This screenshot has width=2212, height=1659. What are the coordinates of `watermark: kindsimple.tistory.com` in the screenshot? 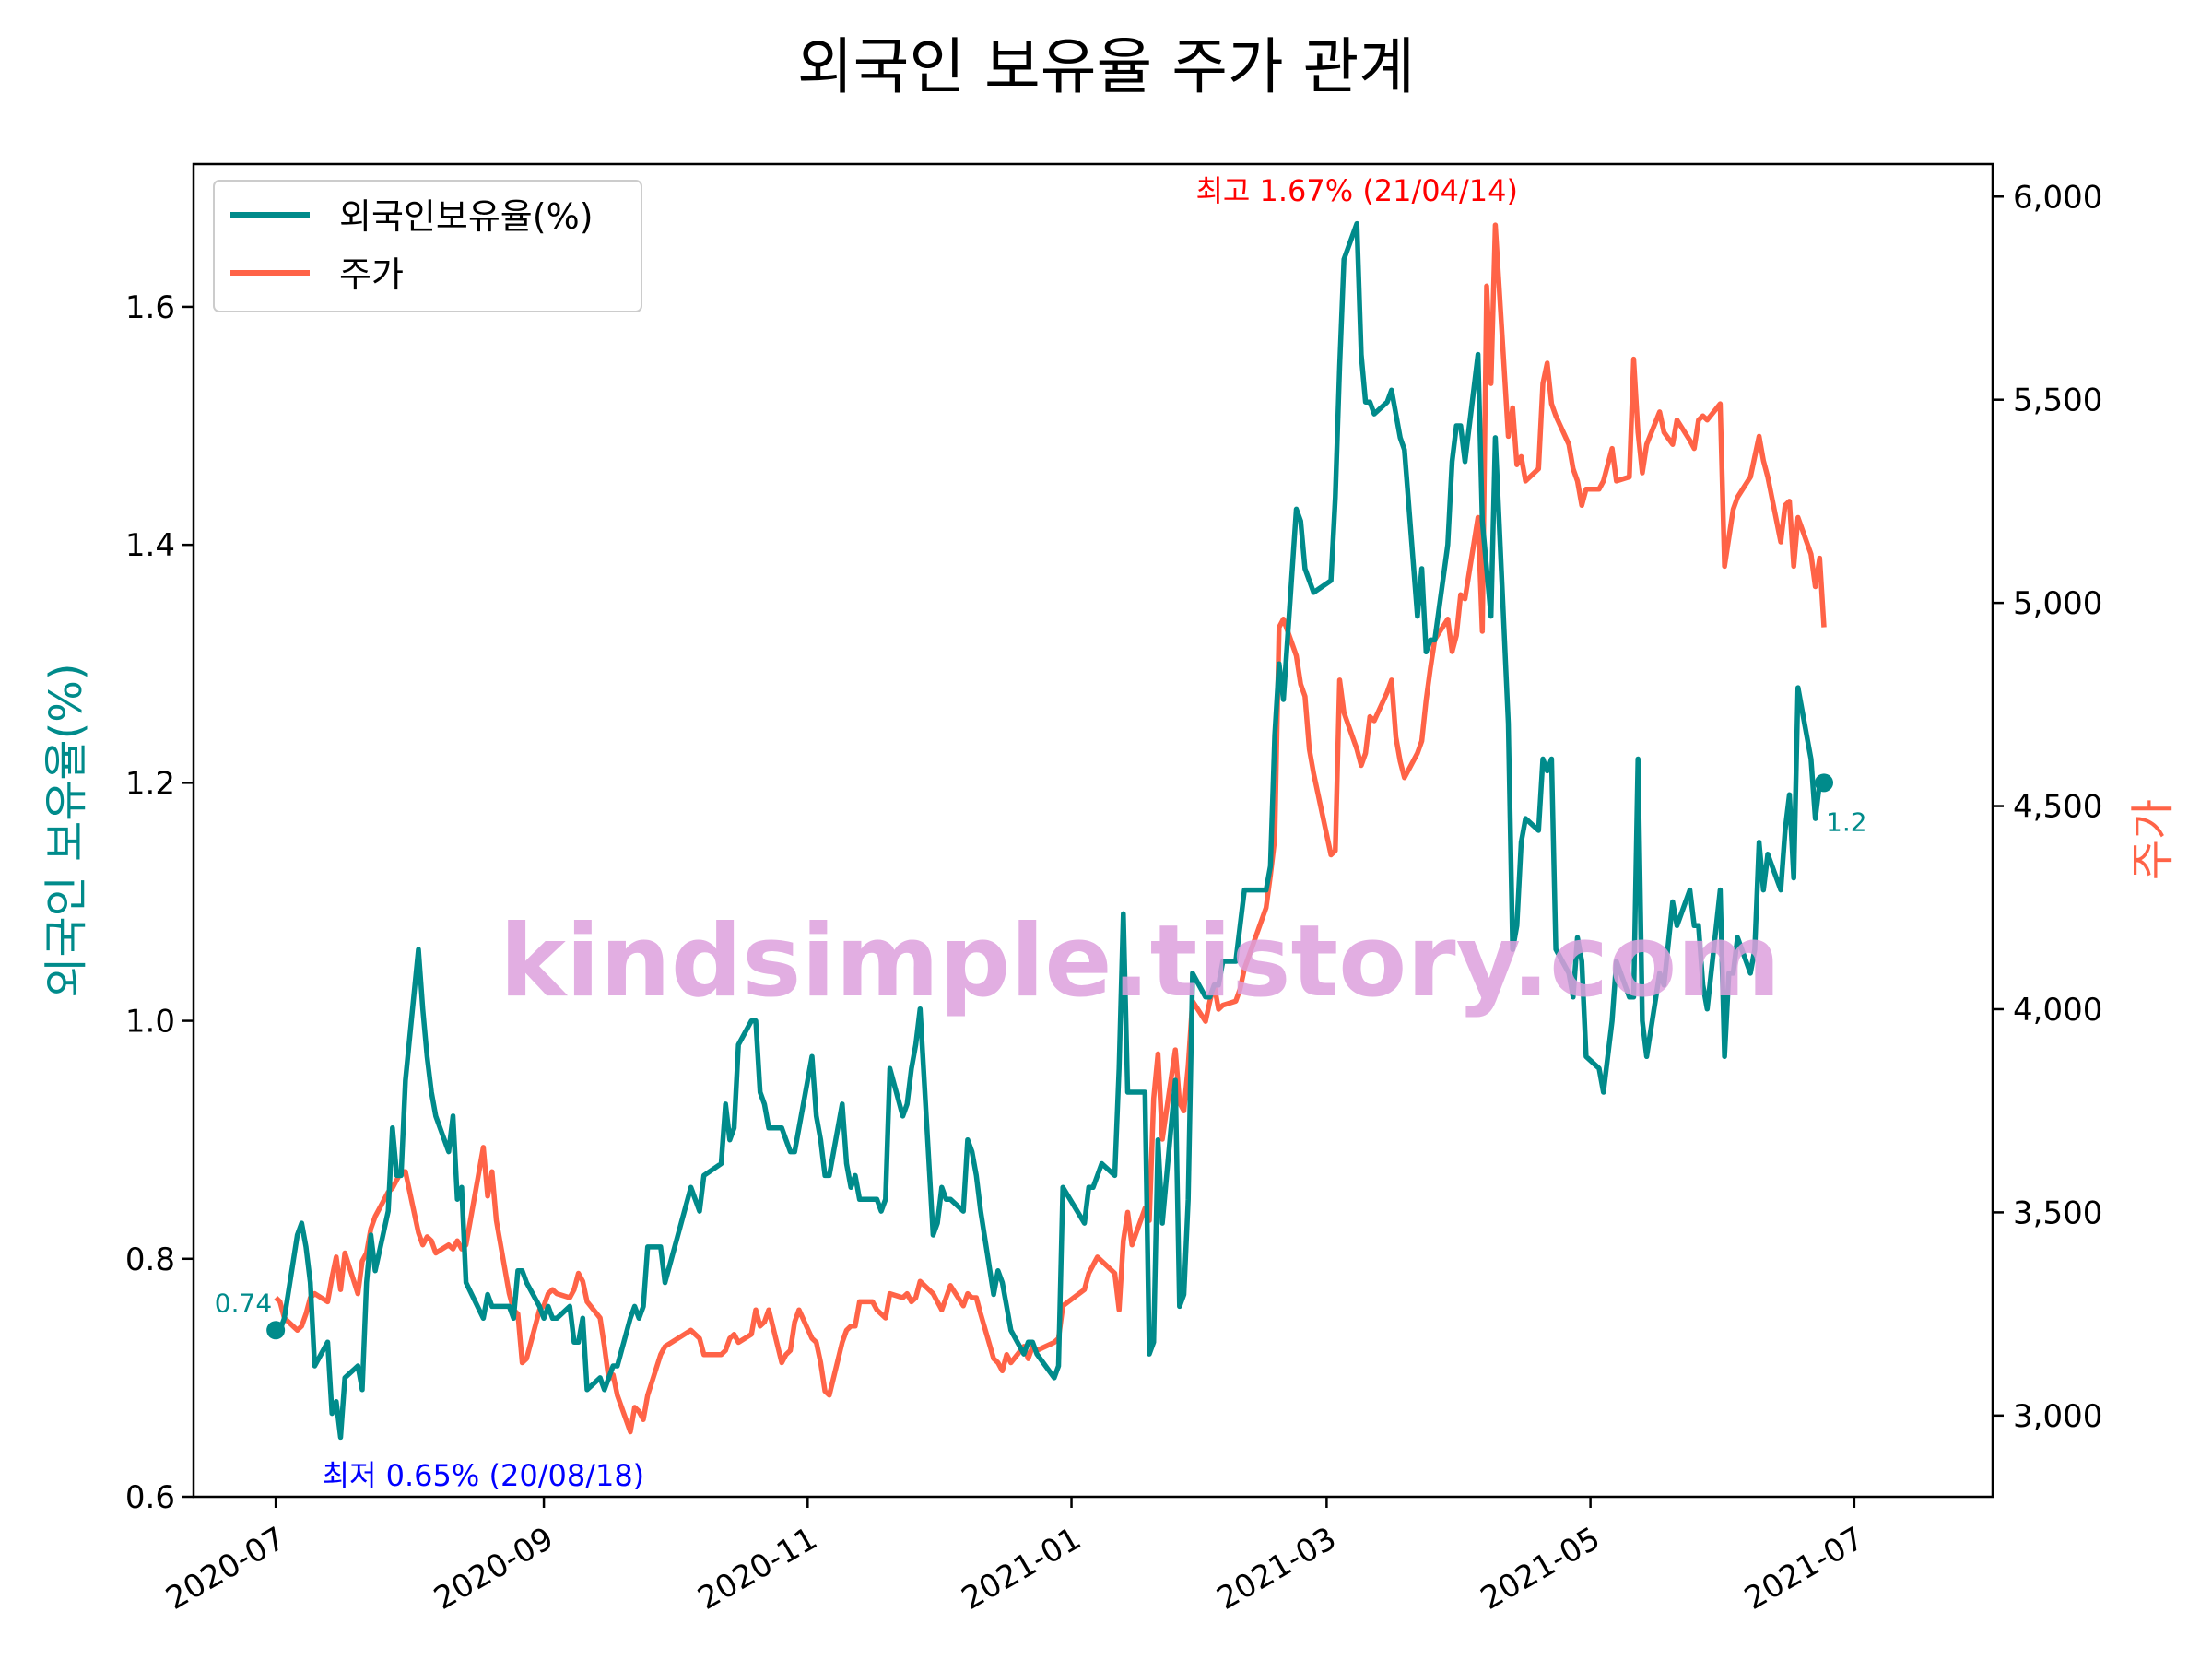 It's located at (1140, 961).